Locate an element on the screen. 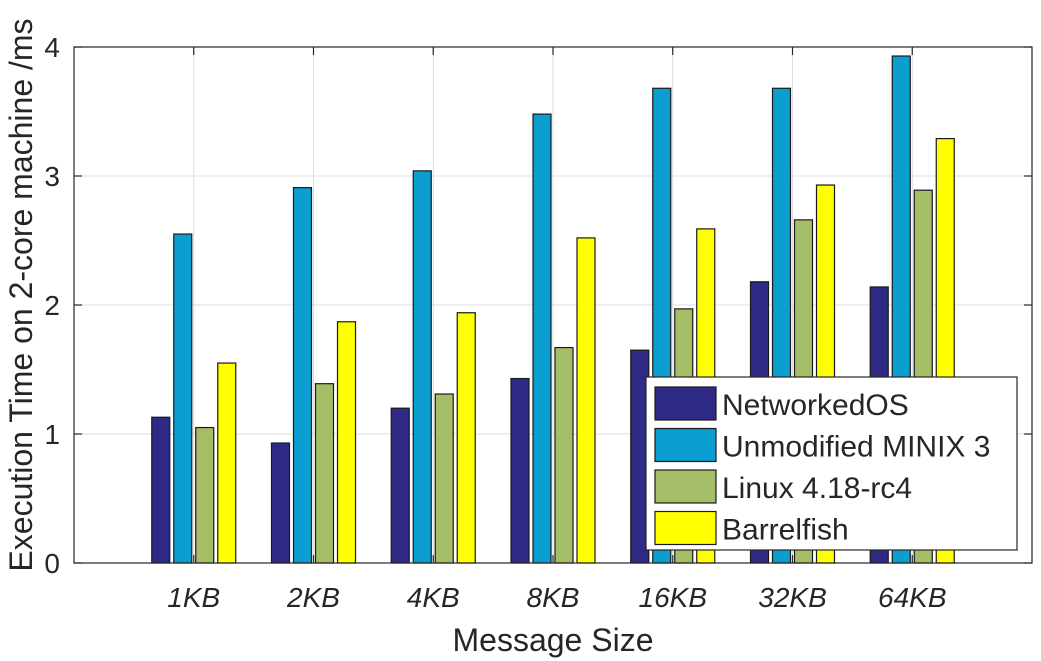 The image size is (1041, 661). x-tick-label: 4KB is located at coordinates (433, 597).